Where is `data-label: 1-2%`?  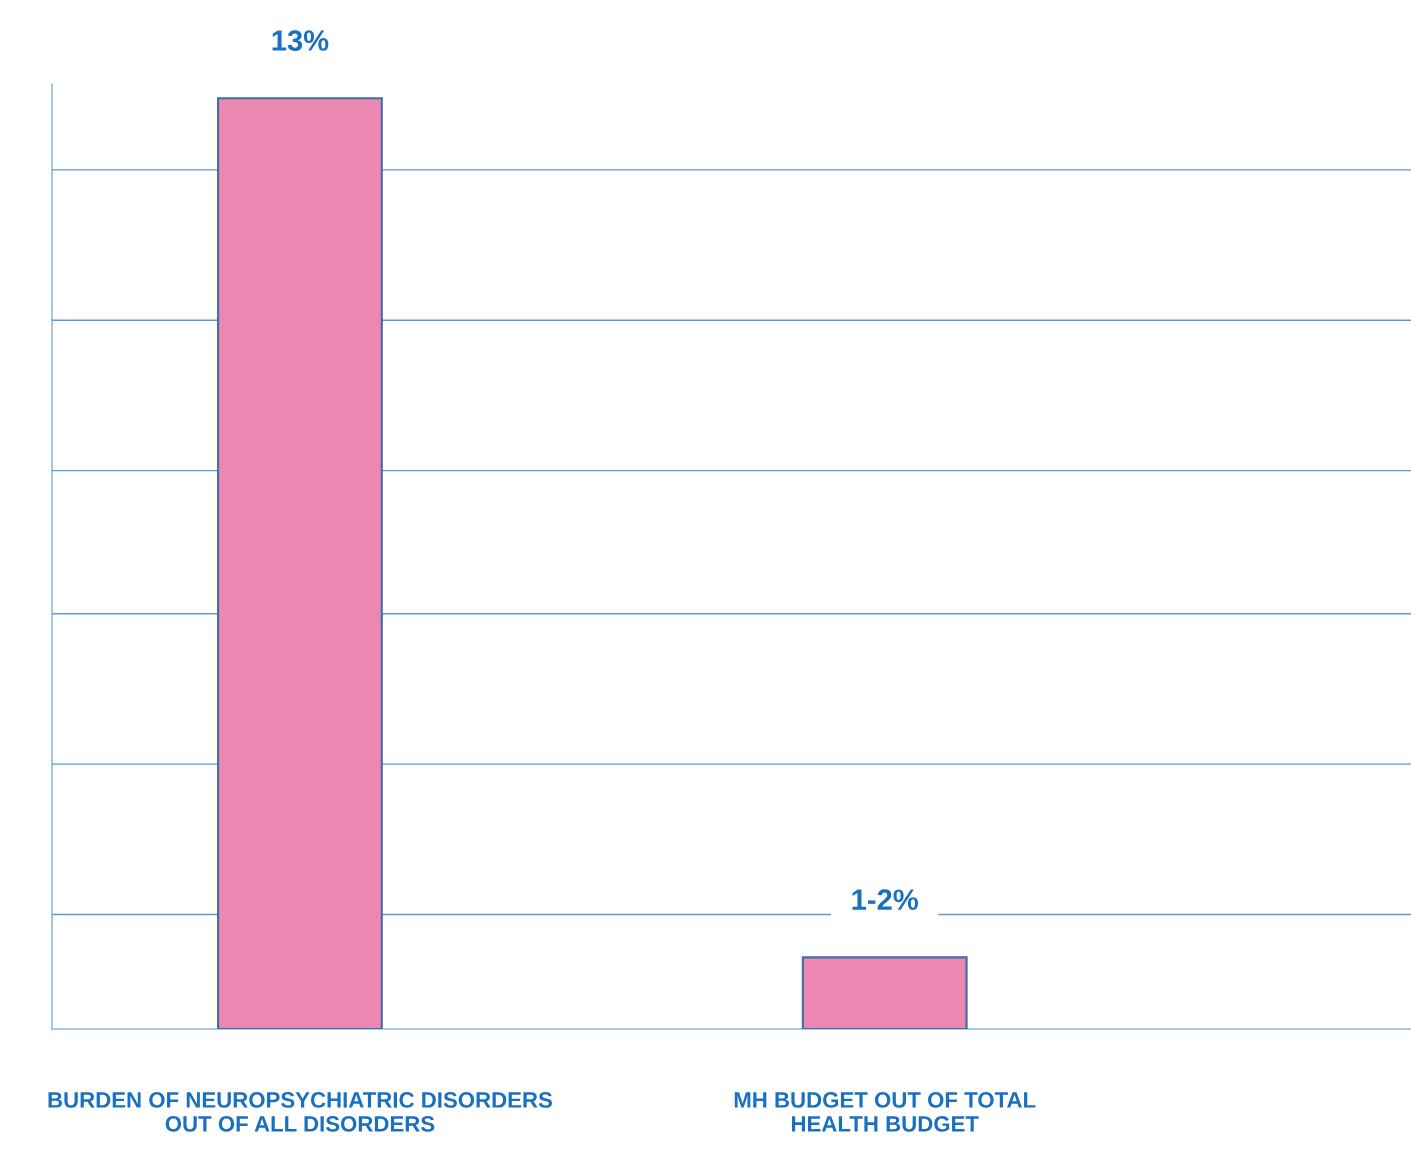 data-label: 1-2% is located at coordinates (885, 899).